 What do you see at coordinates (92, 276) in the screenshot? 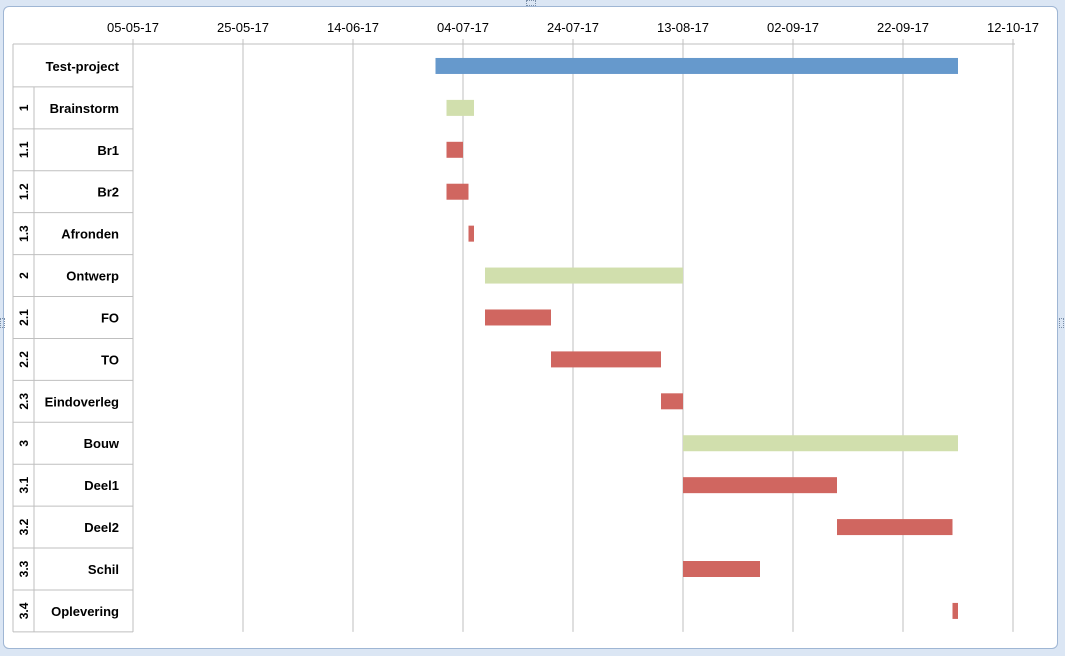
I see `task-name-label: Ontwerp` at bounding box center [92, 276].